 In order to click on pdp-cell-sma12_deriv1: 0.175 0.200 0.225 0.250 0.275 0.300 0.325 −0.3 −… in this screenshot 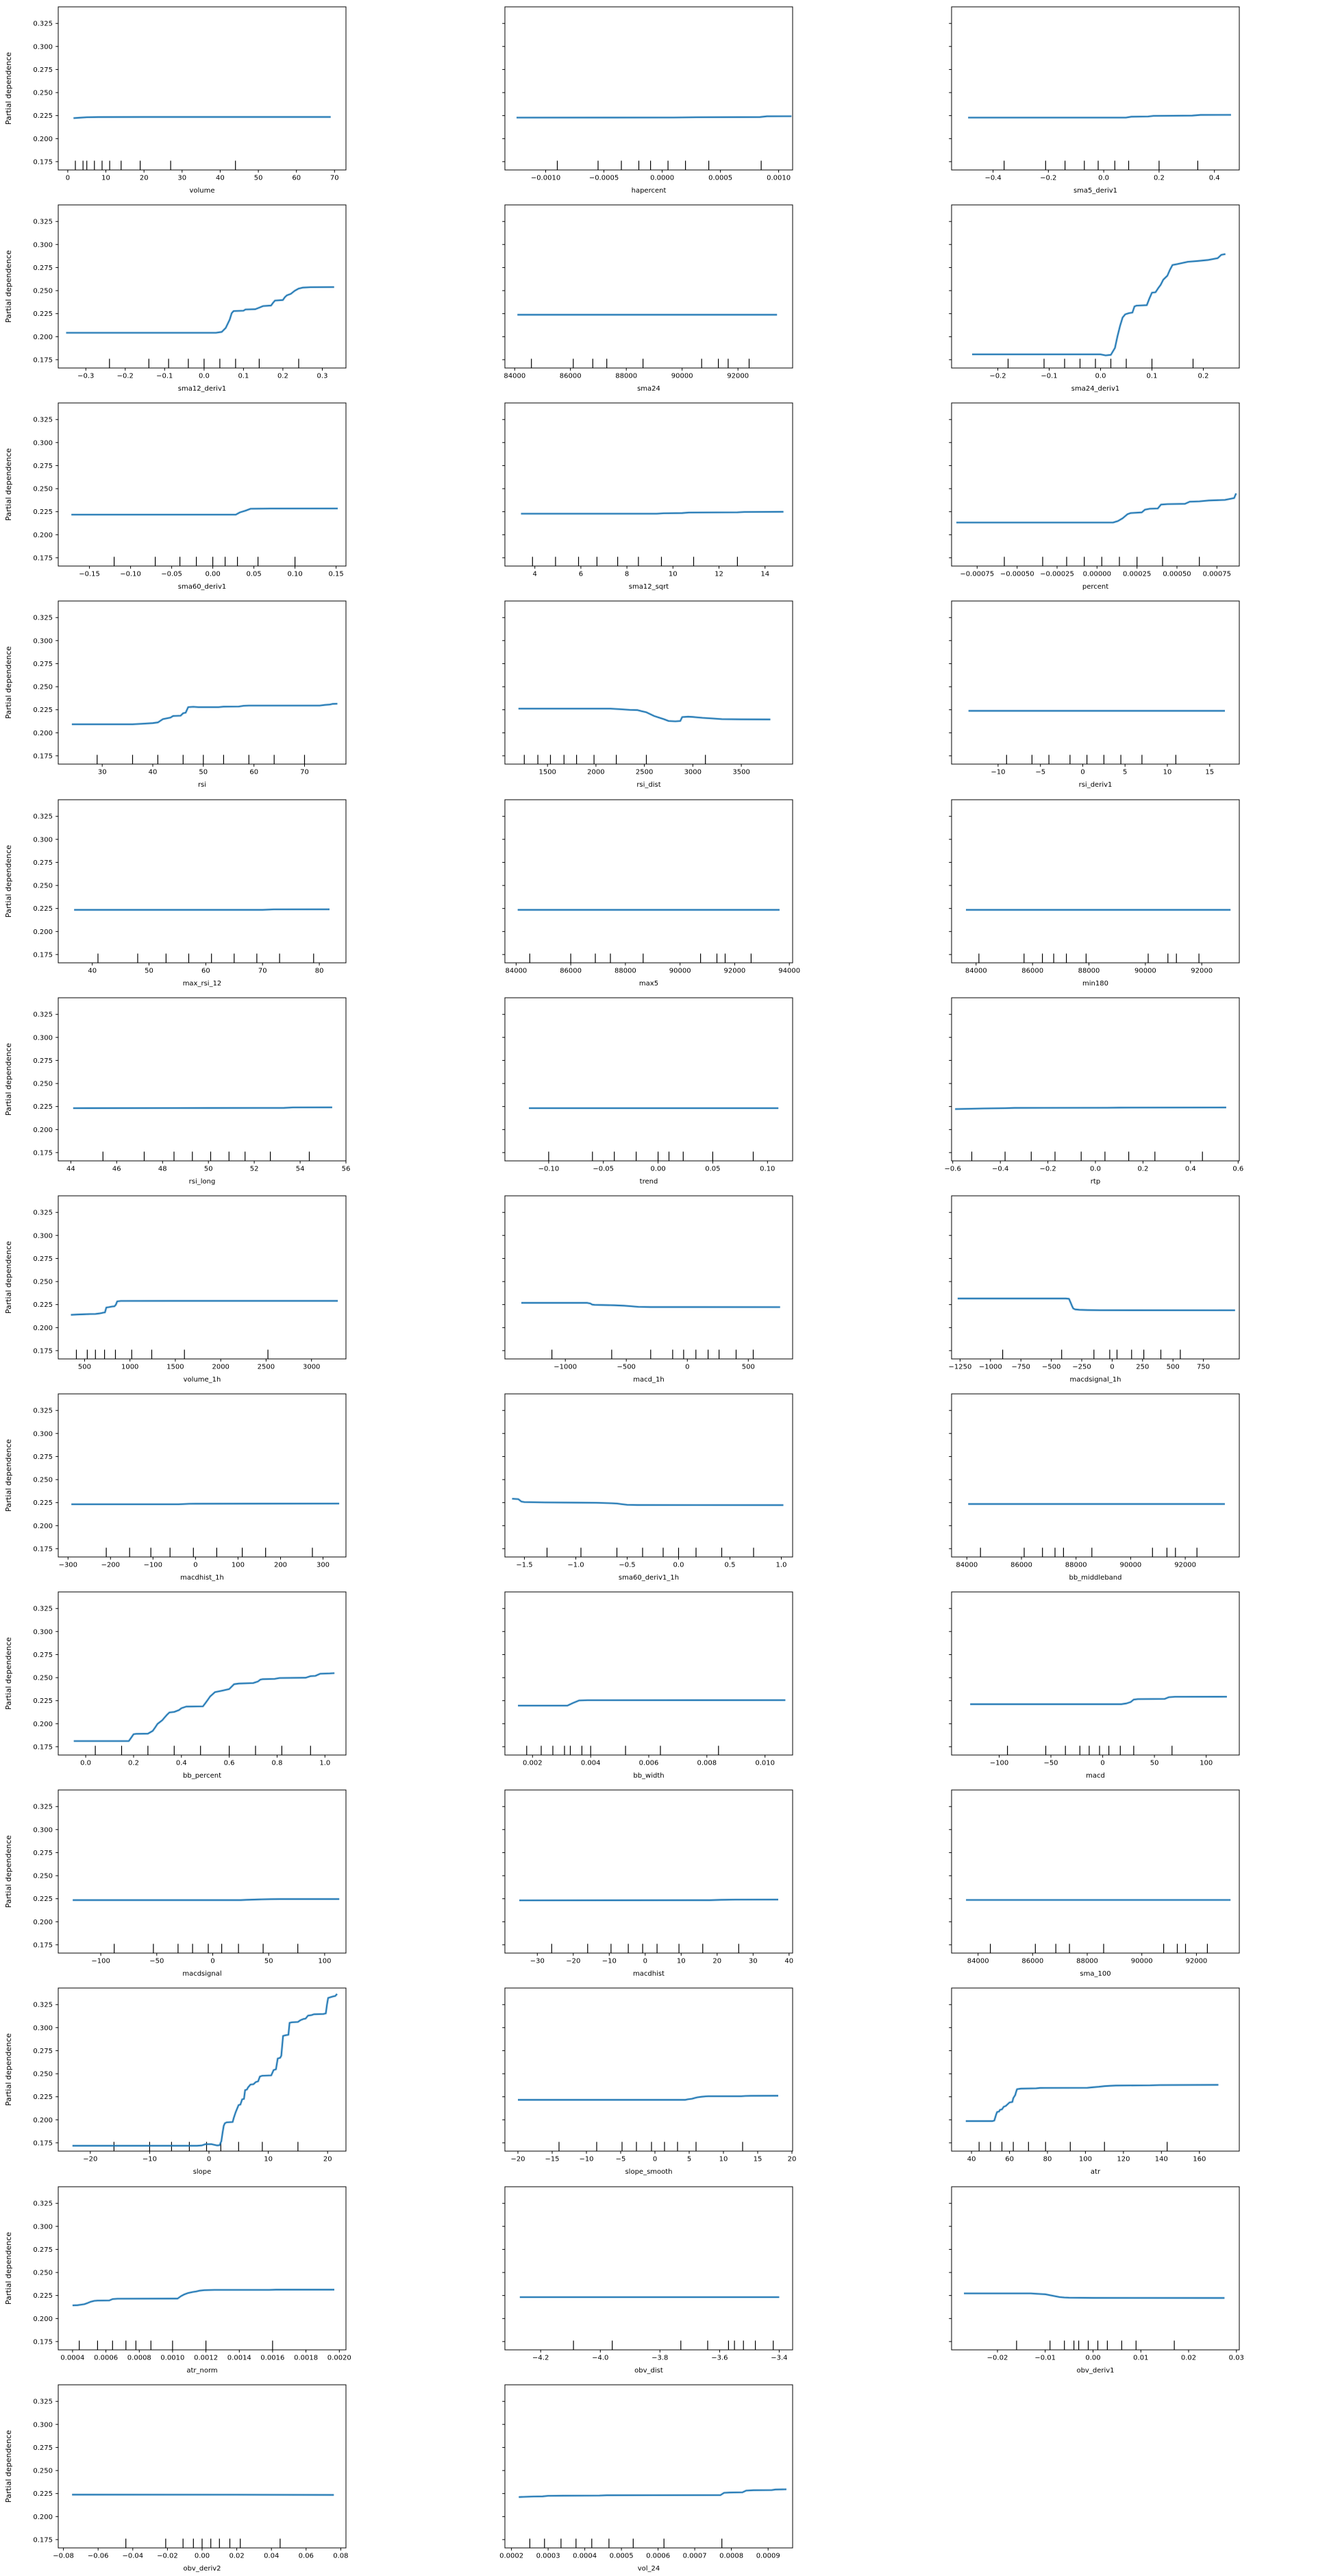, I will do `click(224, 297)`.